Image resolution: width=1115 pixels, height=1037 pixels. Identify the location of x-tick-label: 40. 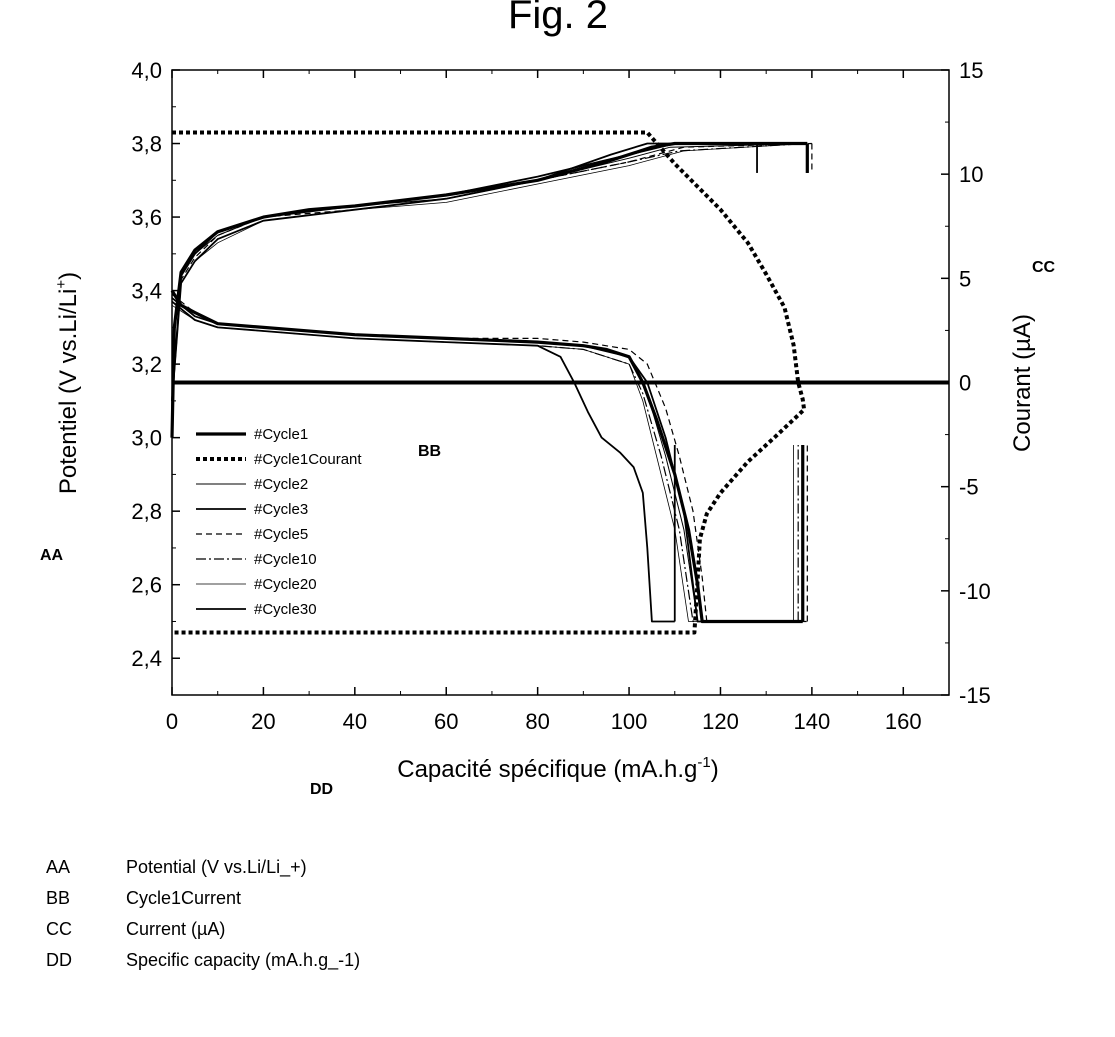
(355, 721).